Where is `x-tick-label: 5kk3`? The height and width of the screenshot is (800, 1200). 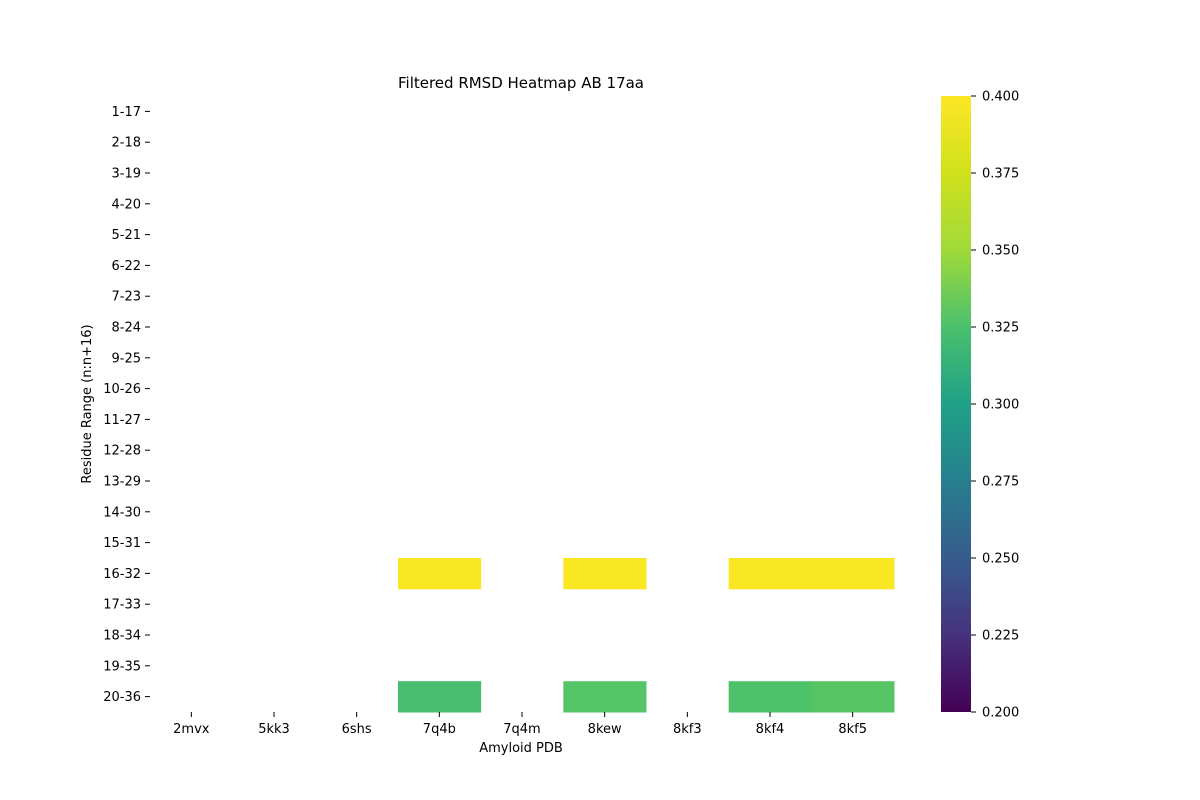
x-tick-label: 5kk3 is located at coordinates (274, 729).